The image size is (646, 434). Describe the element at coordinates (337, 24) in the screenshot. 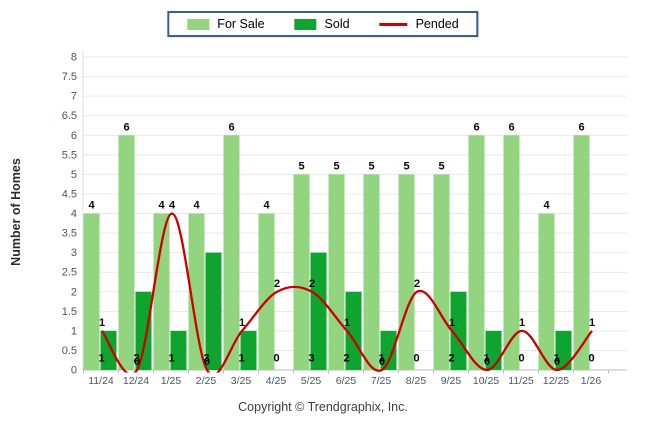

I see `legend-label-sold: Sold` at that location.